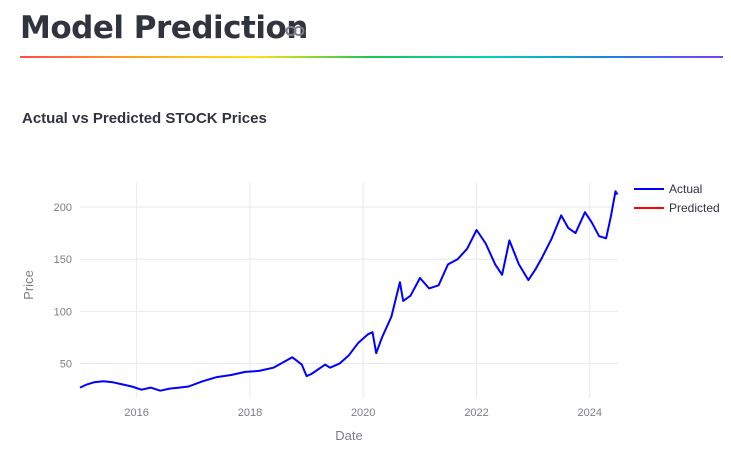 The image size is (731, 458). Describe the element at coordinates (250, 413) in the screenshot. I see `x-tick-label: 2018` at that location.